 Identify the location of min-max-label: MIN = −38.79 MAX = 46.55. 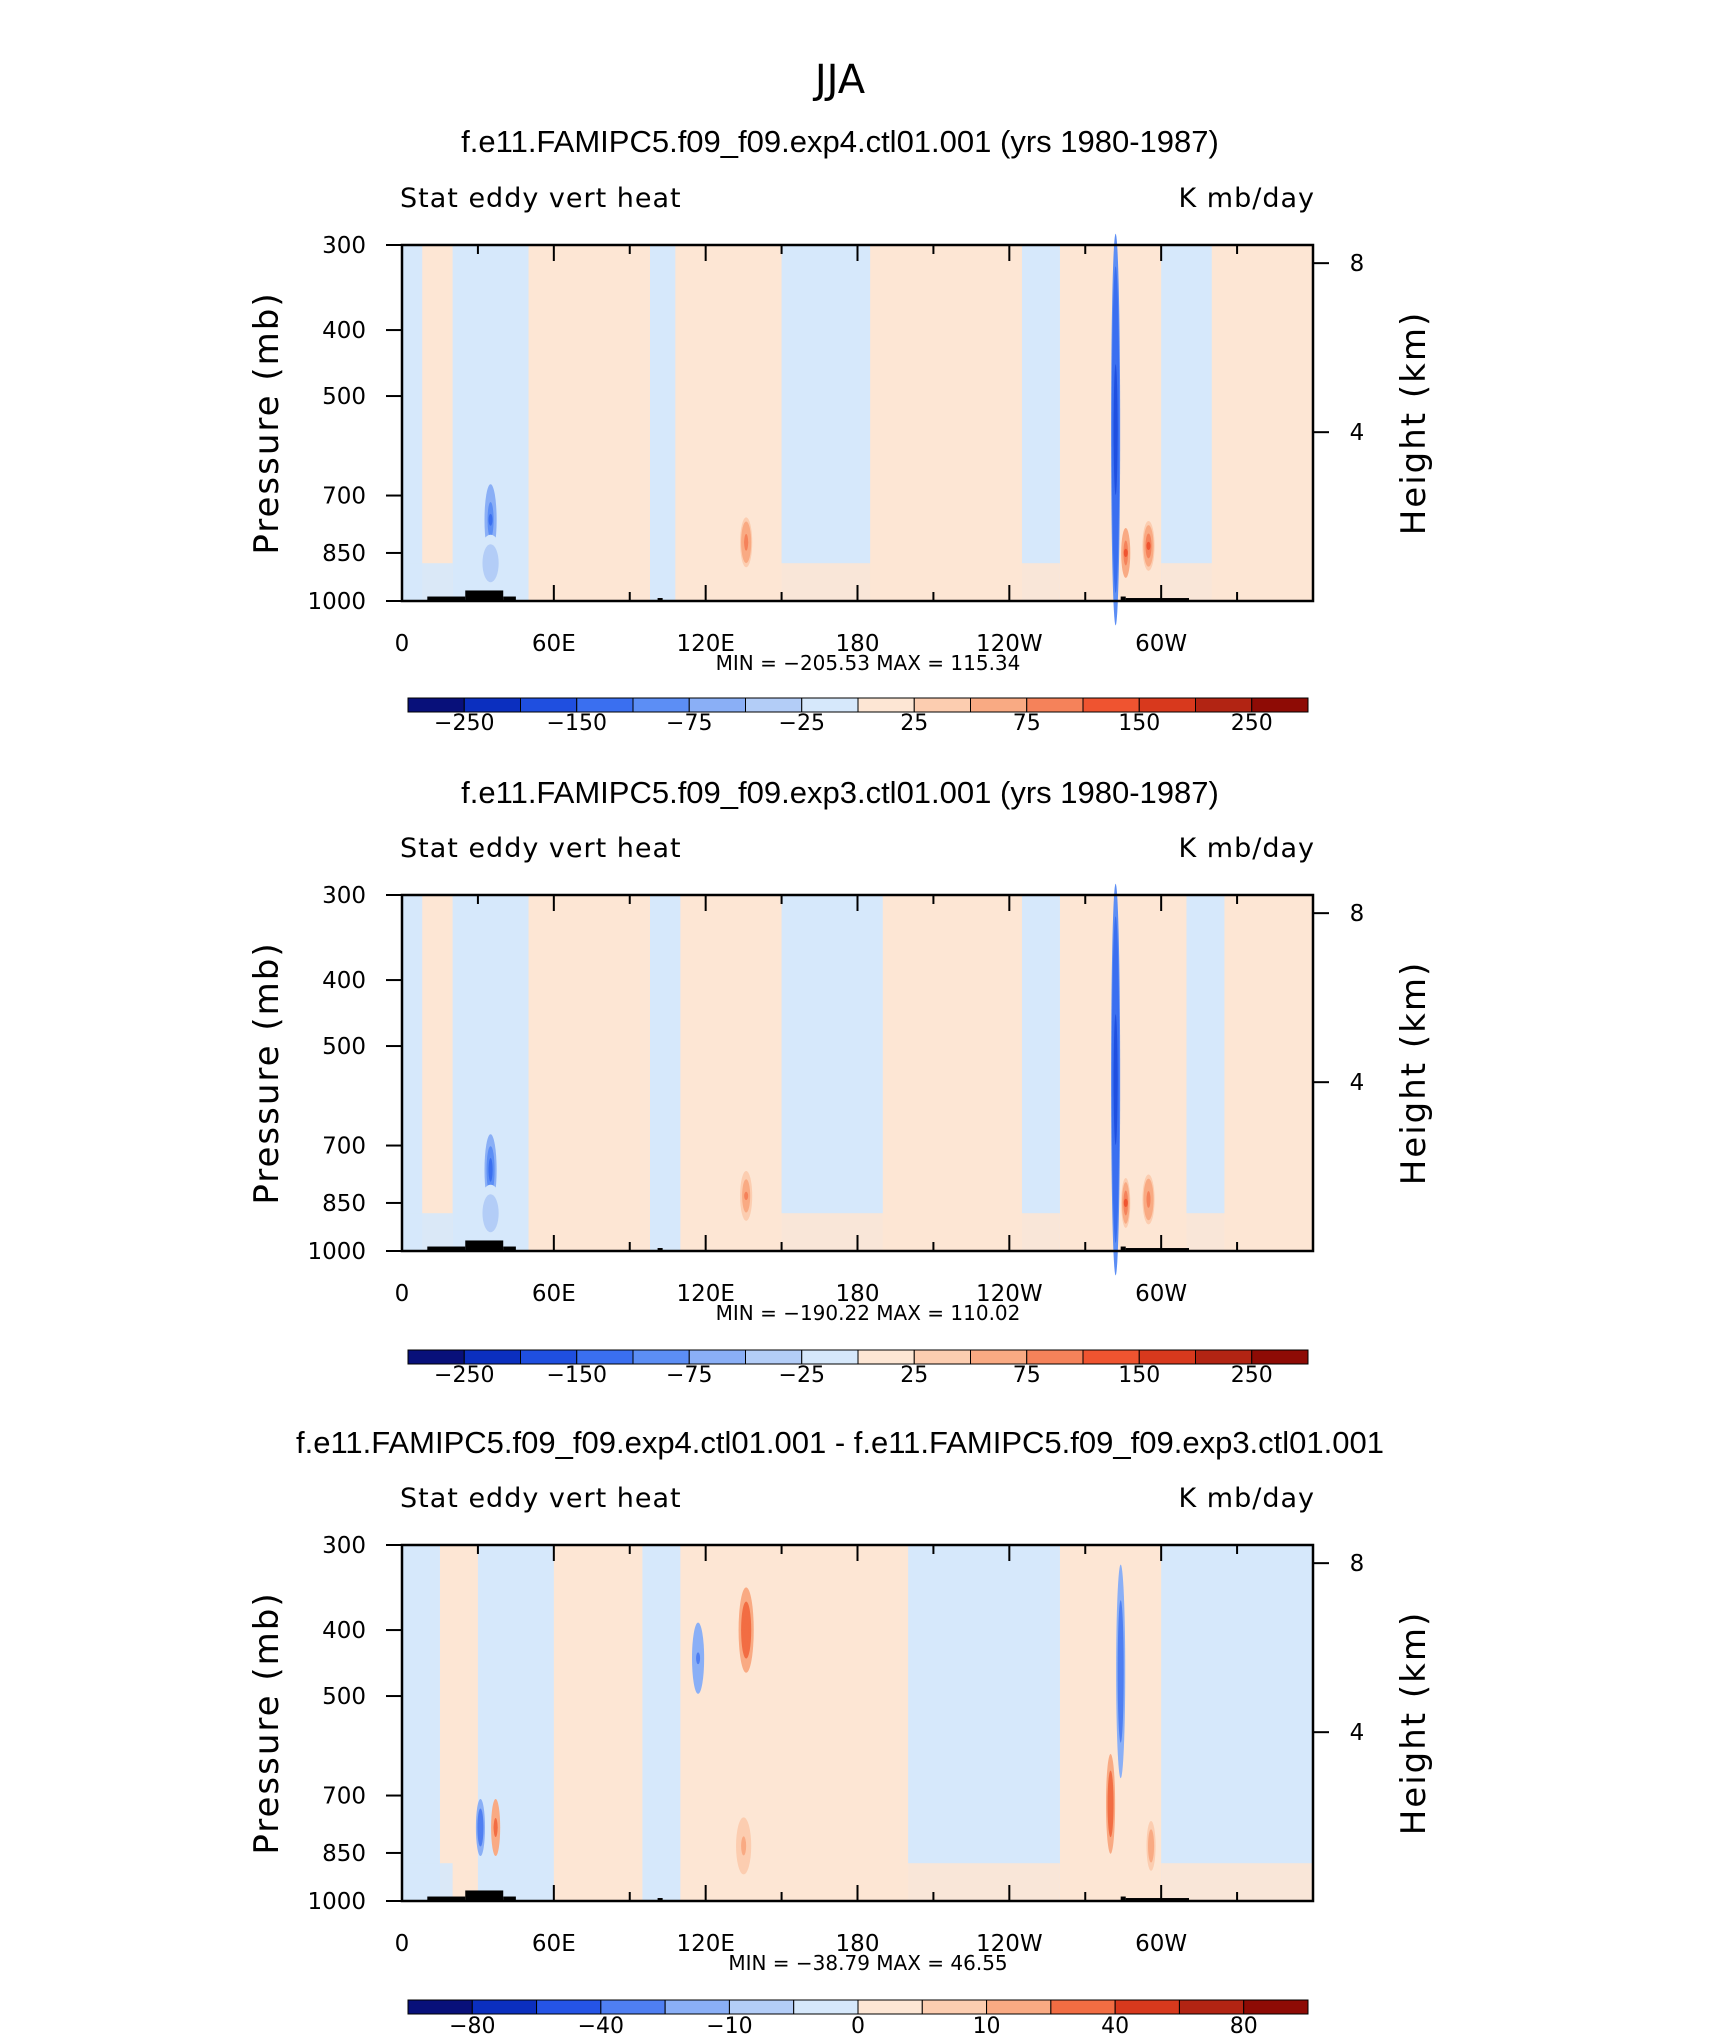
(867, 1963).